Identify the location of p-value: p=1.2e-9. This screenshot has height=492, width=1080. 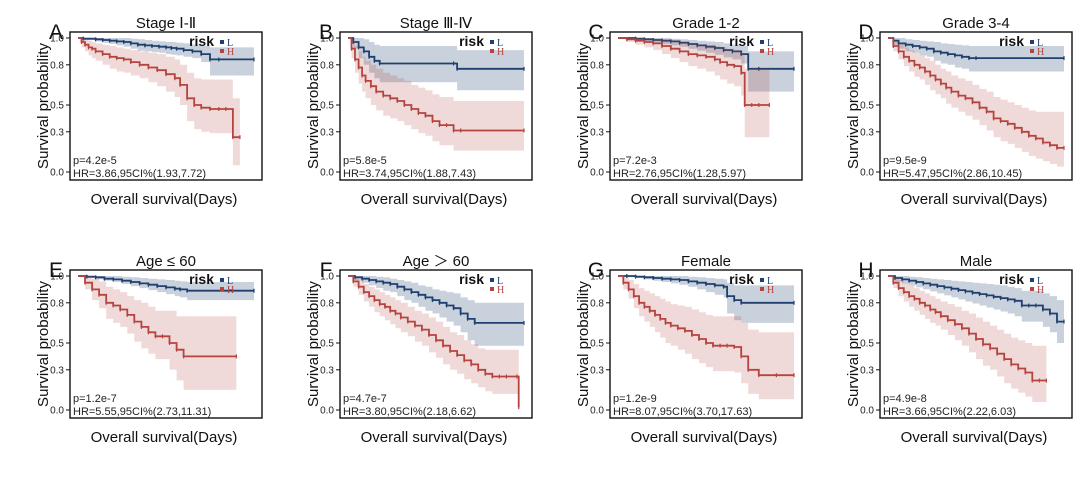
(635, 399).